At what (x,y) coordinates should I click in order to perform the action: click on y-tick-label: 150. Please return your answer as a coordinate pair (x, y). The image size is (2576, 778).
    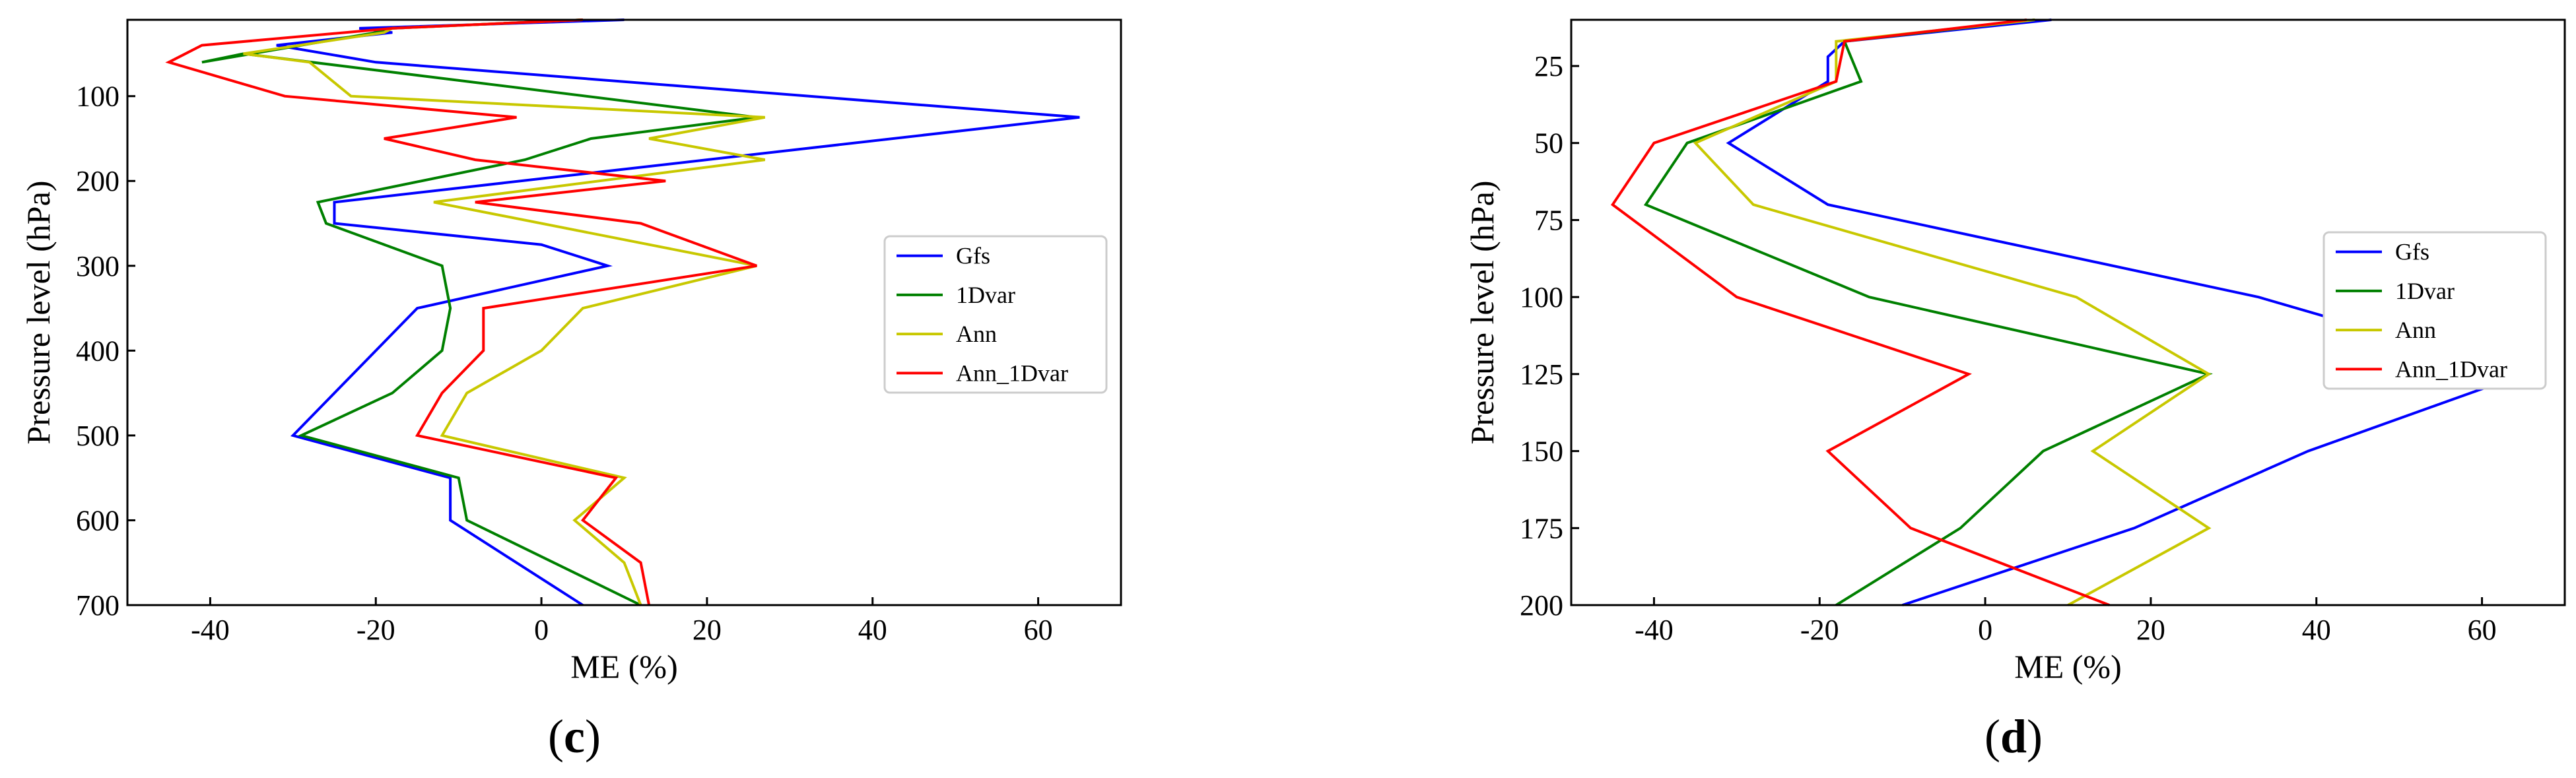
    Looking at the image, I should click on (1541, 452).